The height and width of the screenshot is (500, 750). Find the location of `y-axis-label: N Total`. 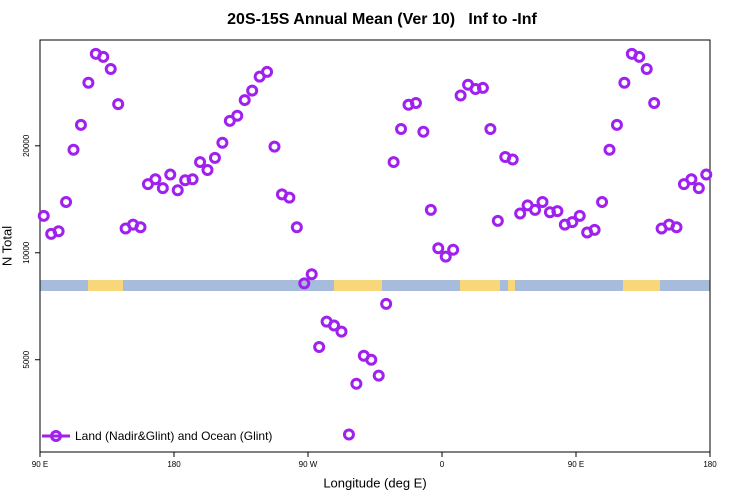

y-axis-label: N Total is located at coordinates (7, 246).